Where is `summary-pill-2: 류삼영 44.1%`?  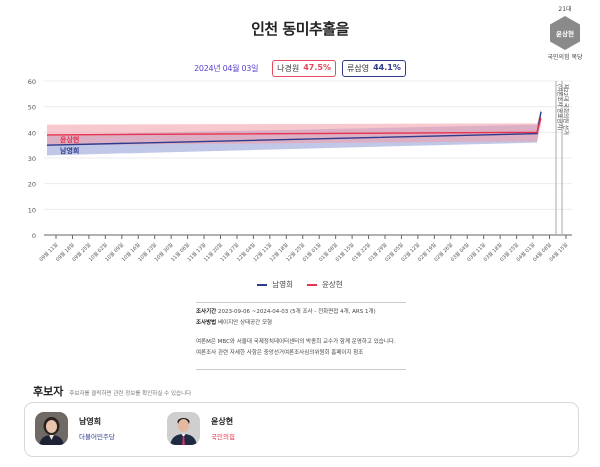
summary-pill-2: 류삼영 44.1% is located at coordinates (374, 68).